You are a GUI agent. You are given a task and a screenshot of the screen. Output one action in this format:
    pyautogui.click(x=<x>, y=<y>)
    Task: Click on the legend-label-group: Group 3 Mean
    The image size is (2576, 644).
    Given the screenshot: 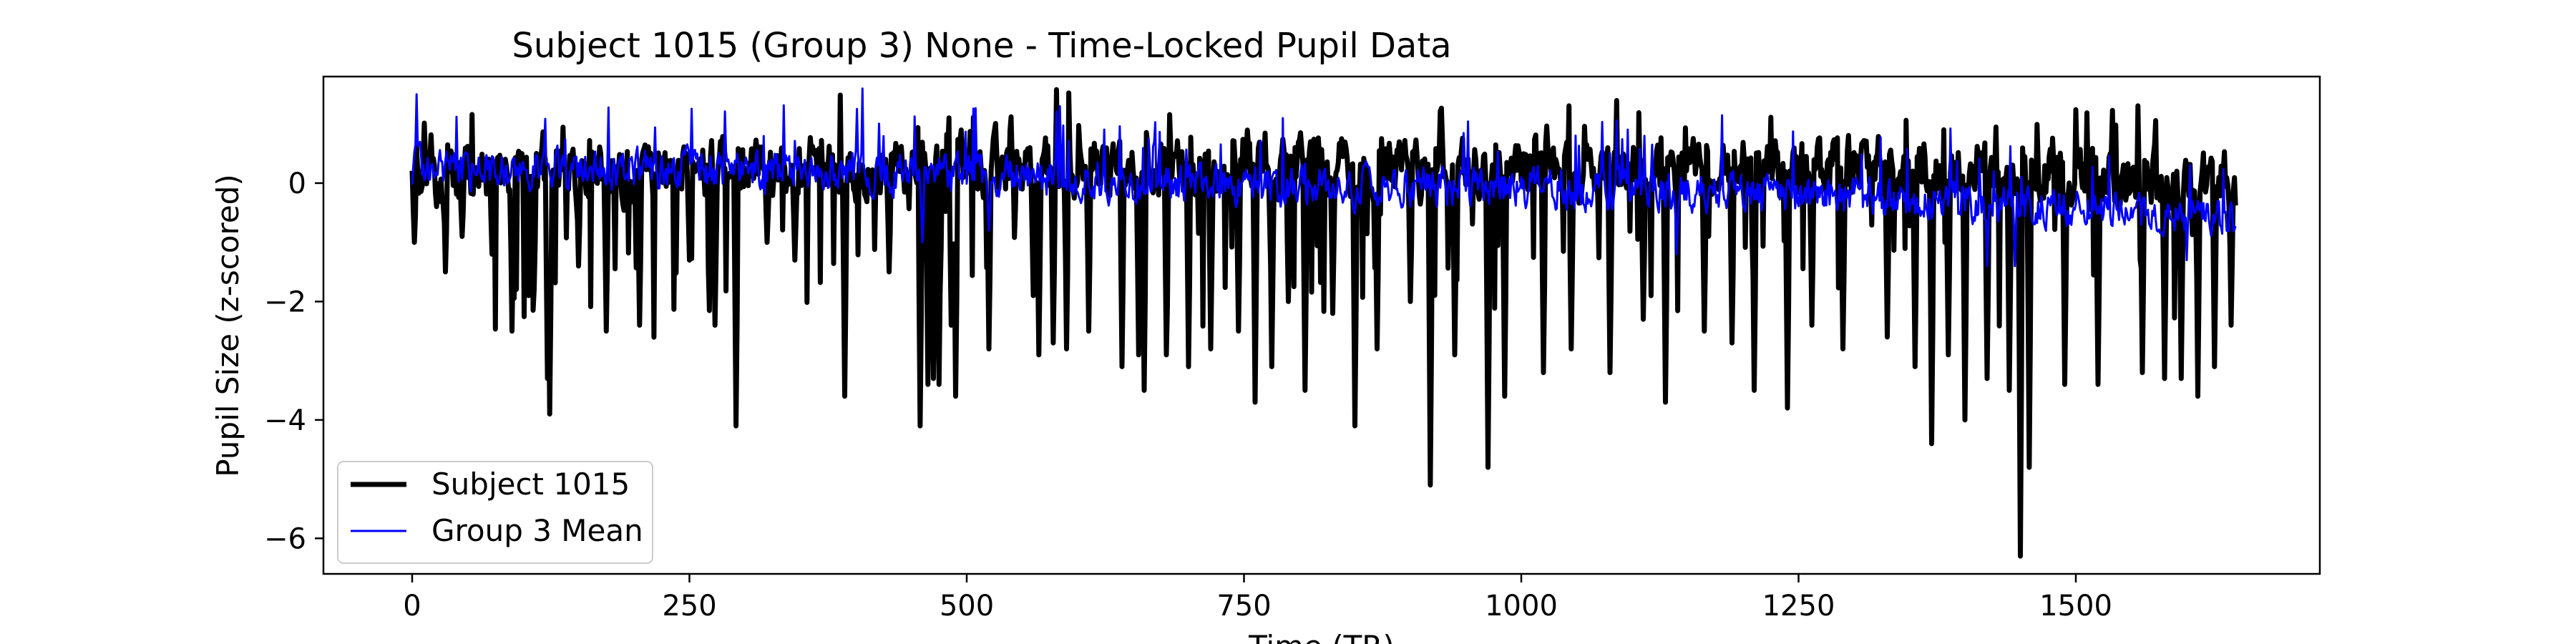 What is the action you would take?
    pyautogui.click(x=537, y=530)
    